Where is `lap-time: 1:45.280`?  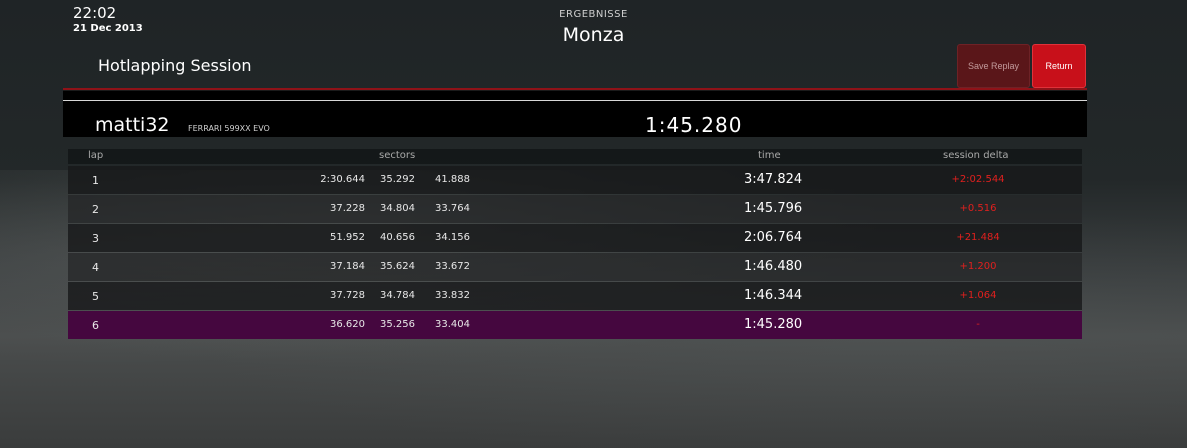
lap-time: 1:45.280 is located at coordinates (773, 324).